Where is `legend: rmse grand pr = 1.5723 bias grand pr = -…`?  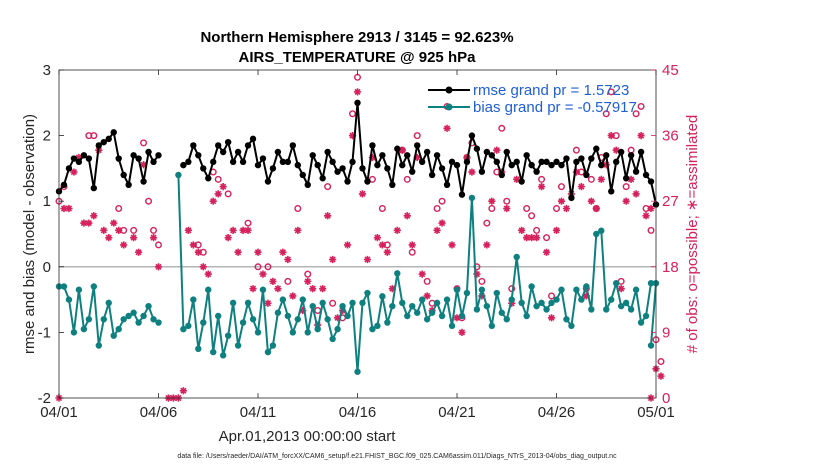 legend: rmse grand pr = 1.5723 bias grand pr = -… is located at coordinates (532, 99).